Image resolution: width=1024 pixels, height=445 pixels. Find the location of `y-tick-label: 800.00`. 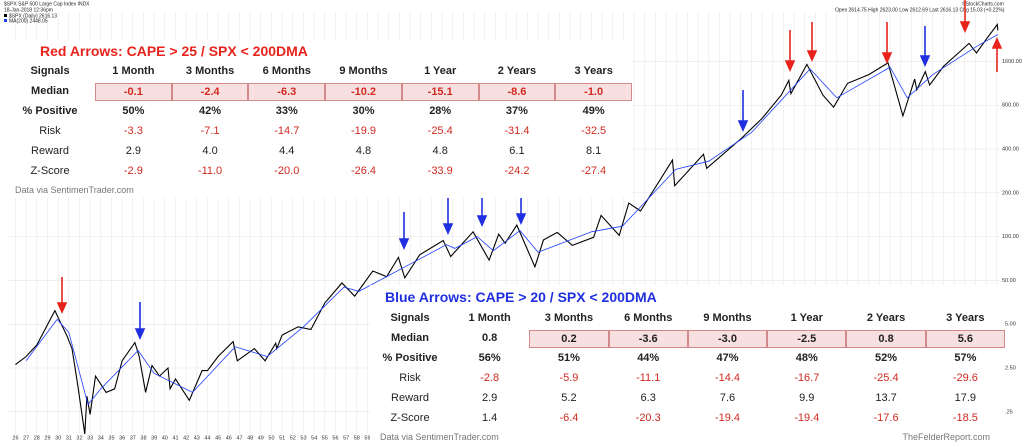

y-tick-label: 800.00 is located at coordinates (1010, 106).